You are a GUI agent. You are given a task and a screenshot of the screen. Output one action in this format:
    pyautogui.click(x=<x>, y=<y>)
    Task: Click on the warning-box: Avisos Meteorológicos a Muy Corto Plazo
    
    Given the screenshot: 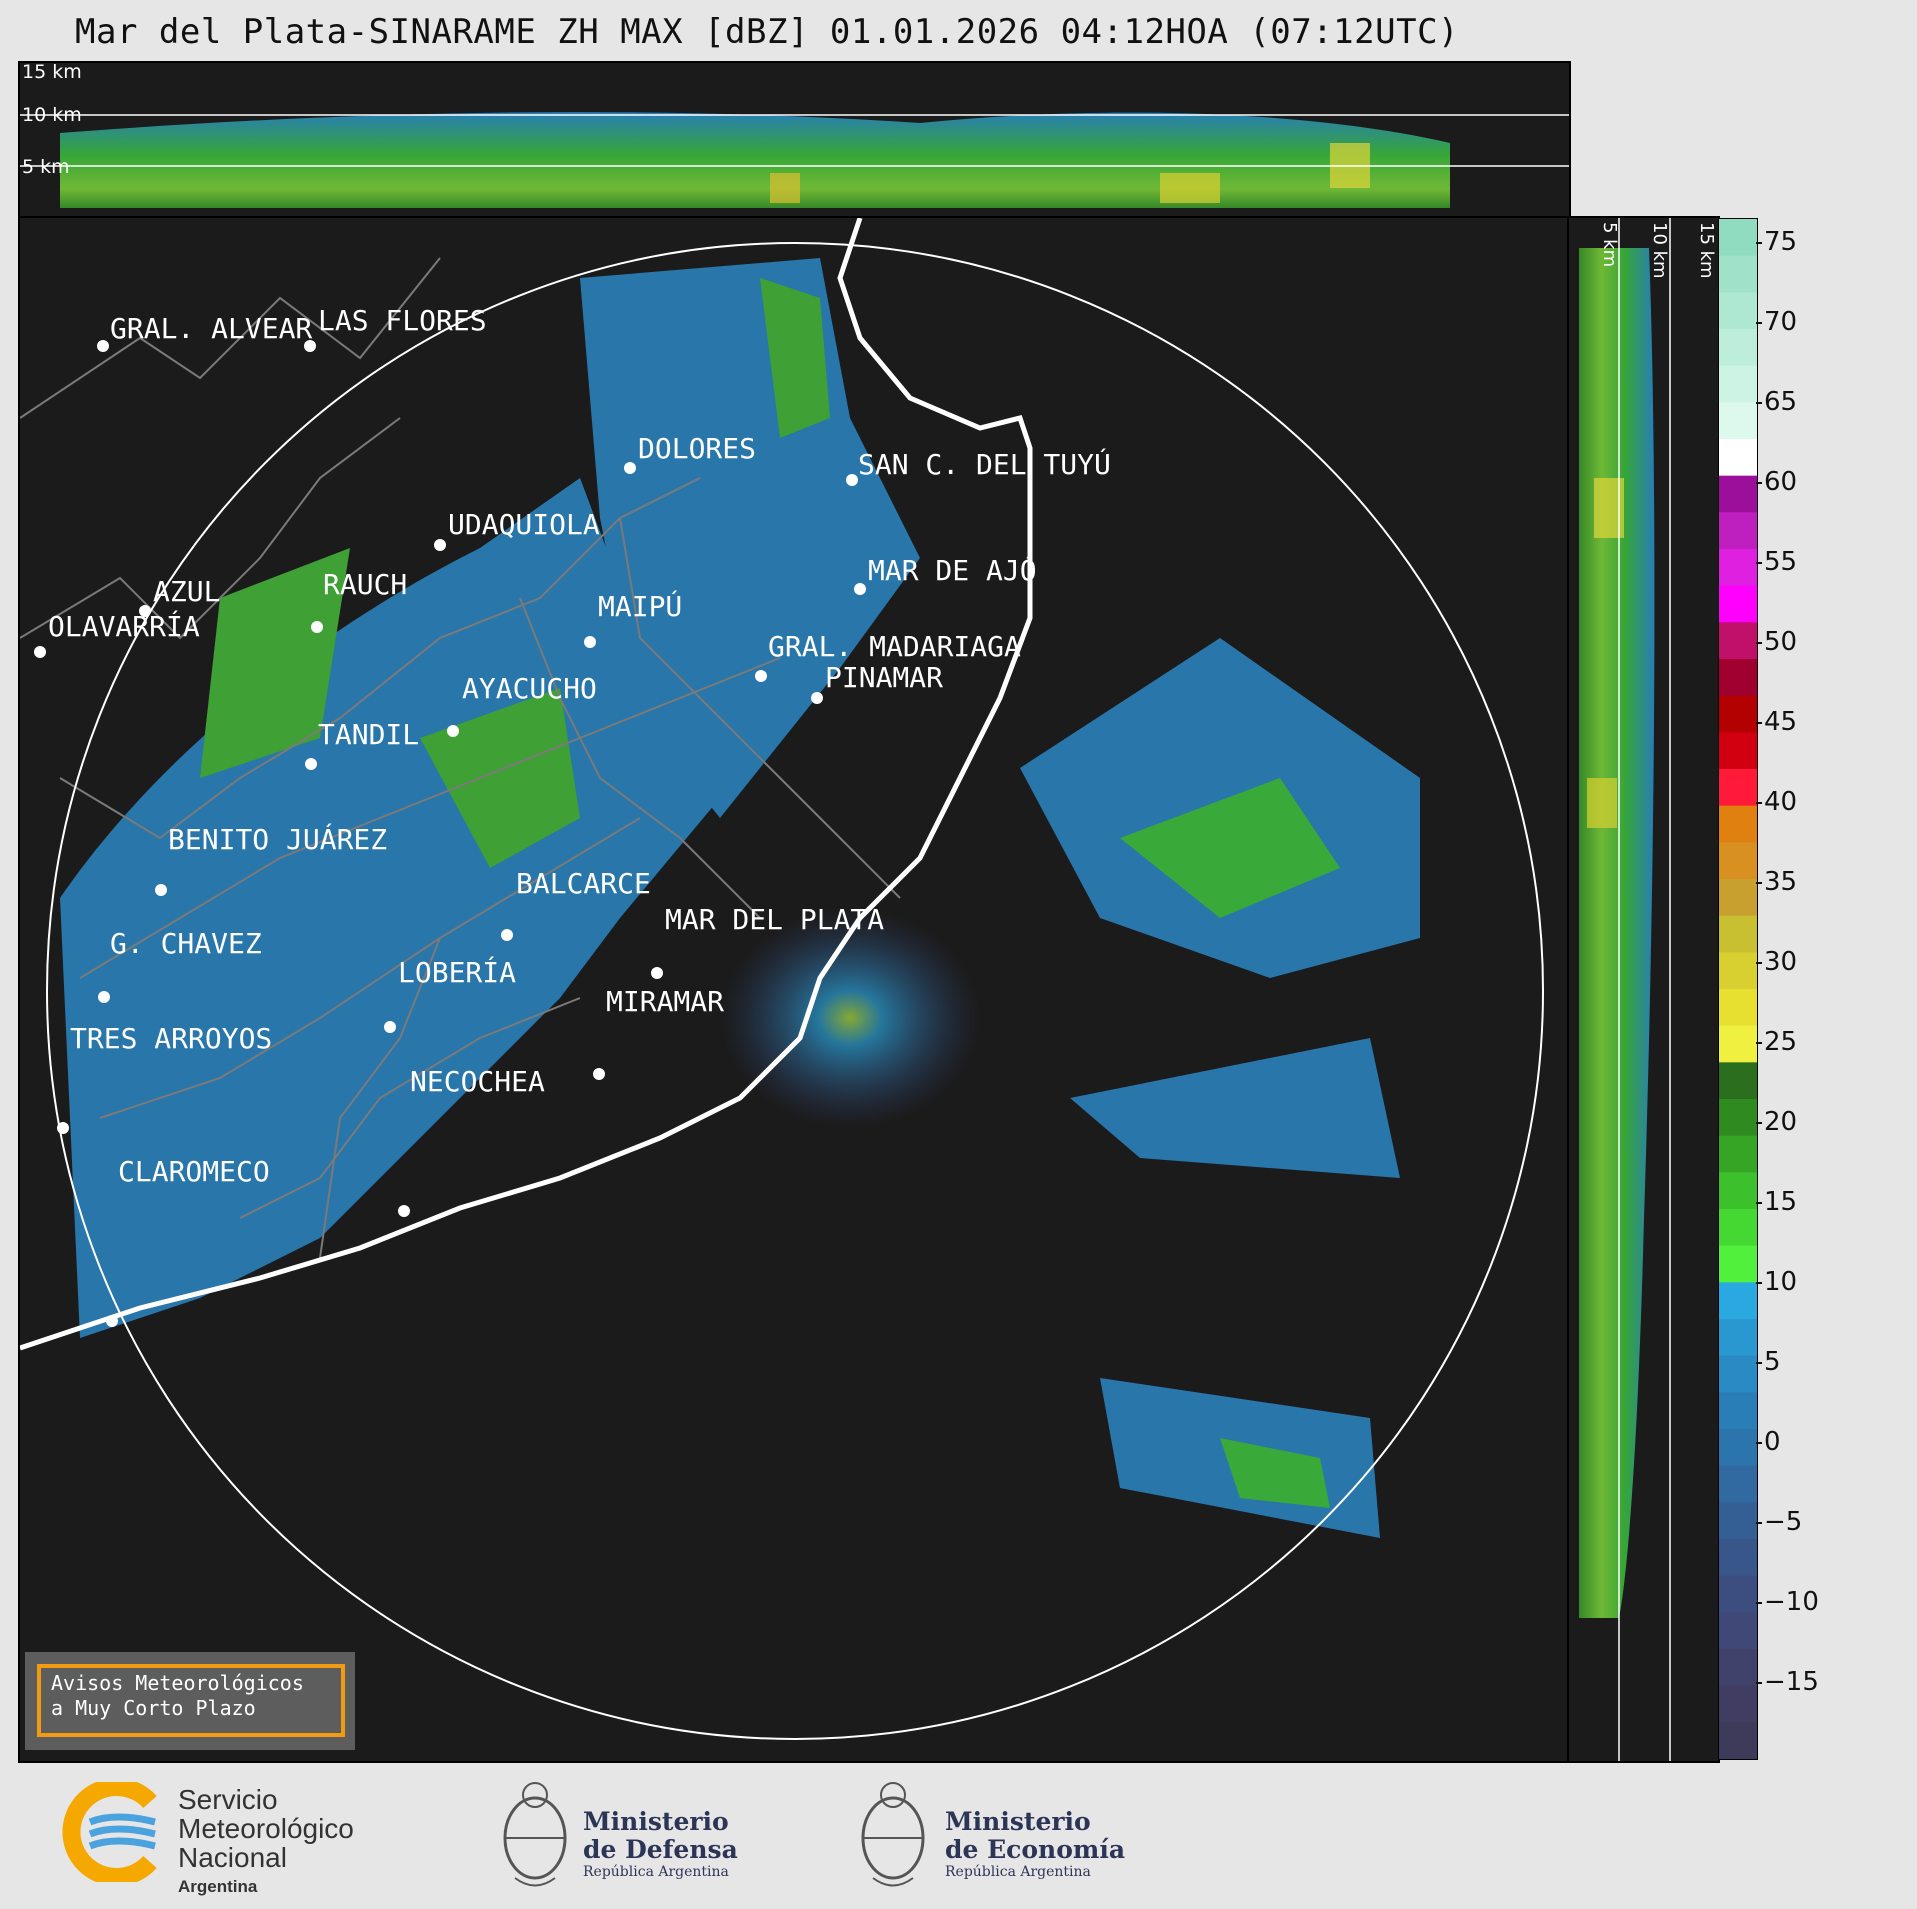 What is the action you would take?
    pyautogui.click(x=190, y=1701)
    